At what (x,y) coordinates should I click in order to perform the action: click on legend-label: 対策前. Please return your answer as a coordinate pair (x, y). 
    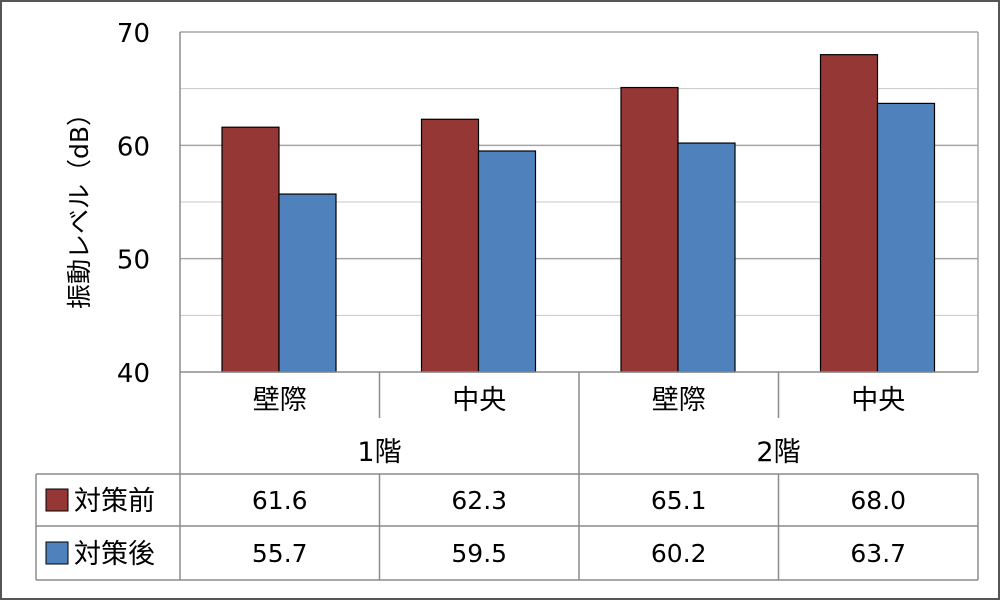
    Looking at the image, I should click on (114, 501).